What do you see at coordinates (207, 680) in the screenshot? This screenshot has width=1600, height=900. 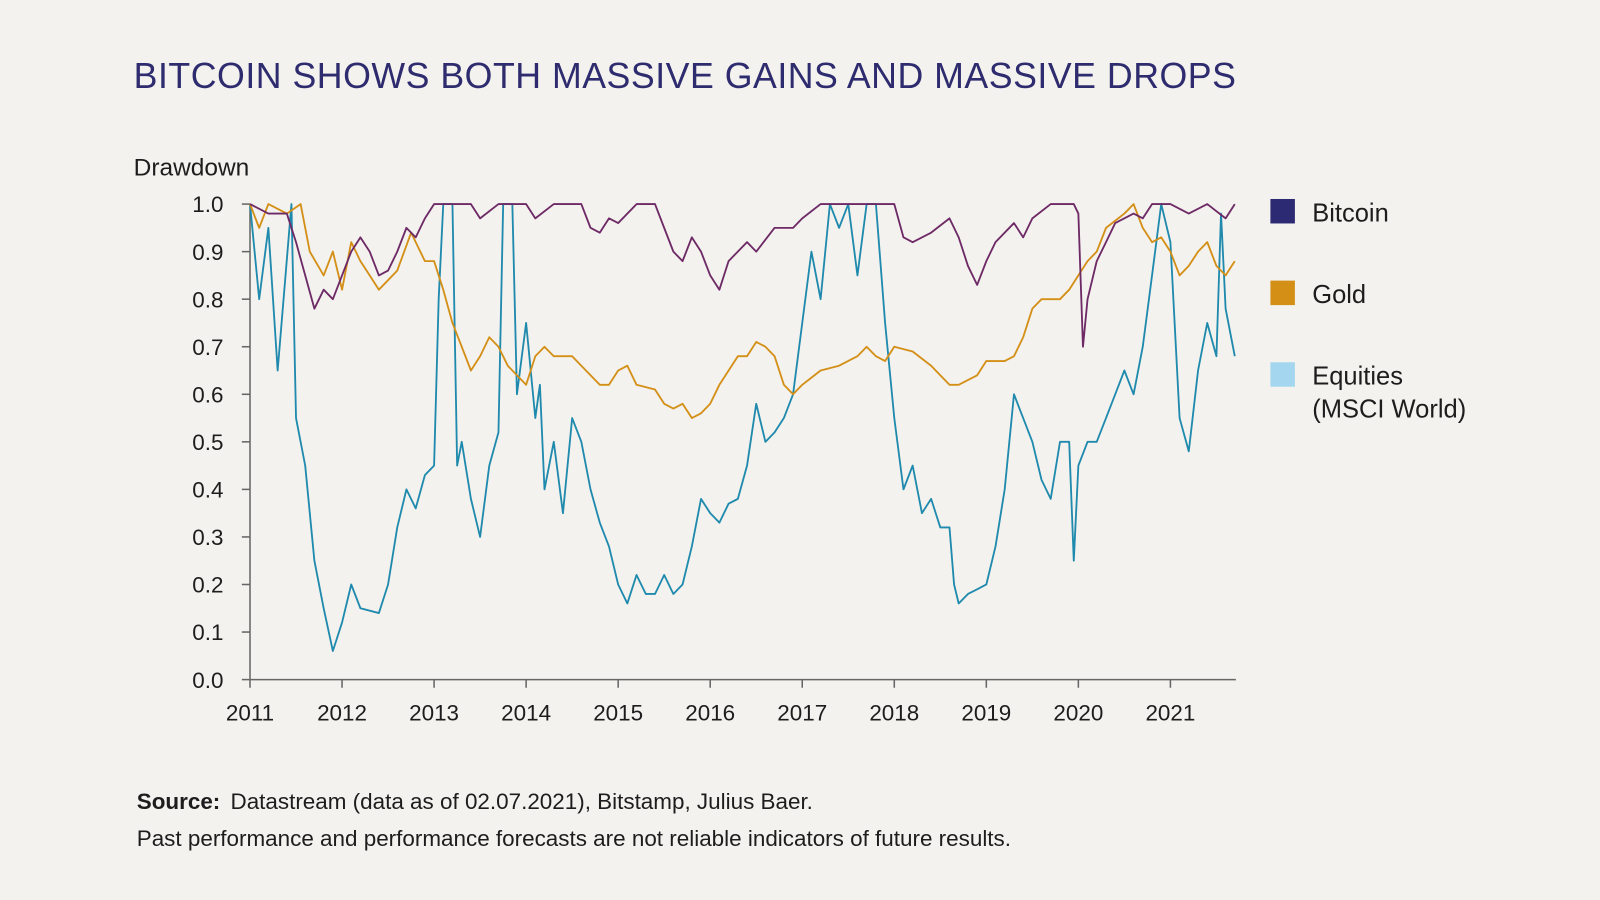 I see `y-tick-label: 0.0` at bounding box center [207, 680].